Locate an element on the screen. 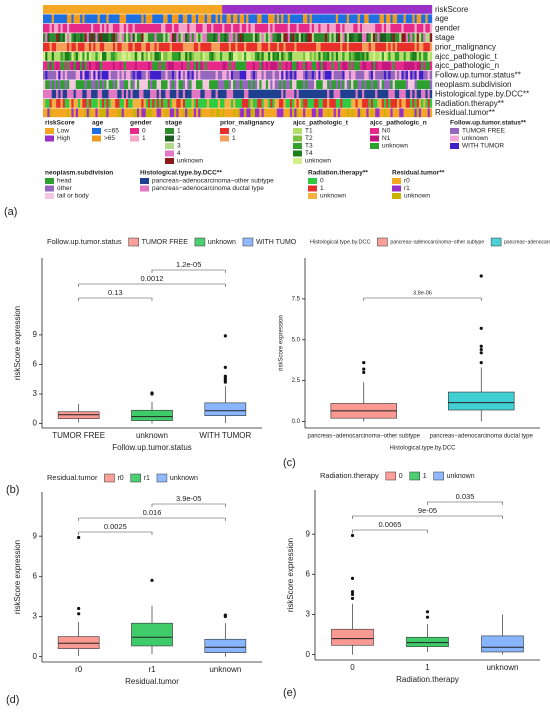 The image size is (550, 713). x-tick-label: TUMOR FREE is located at coordinates (78, 435).